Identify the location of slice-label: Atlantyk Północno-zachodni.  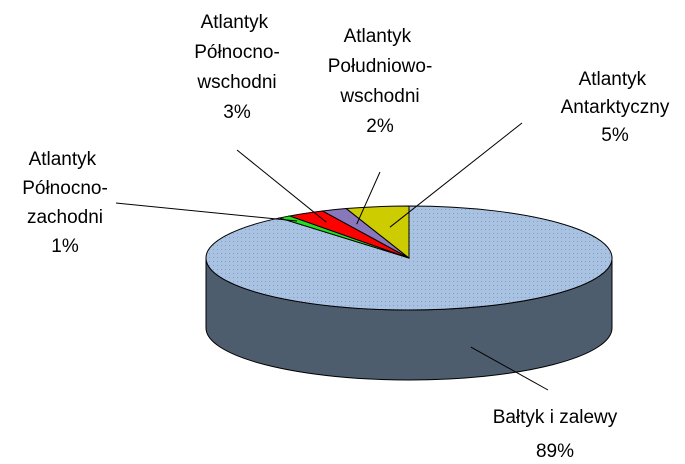
(65, 188).